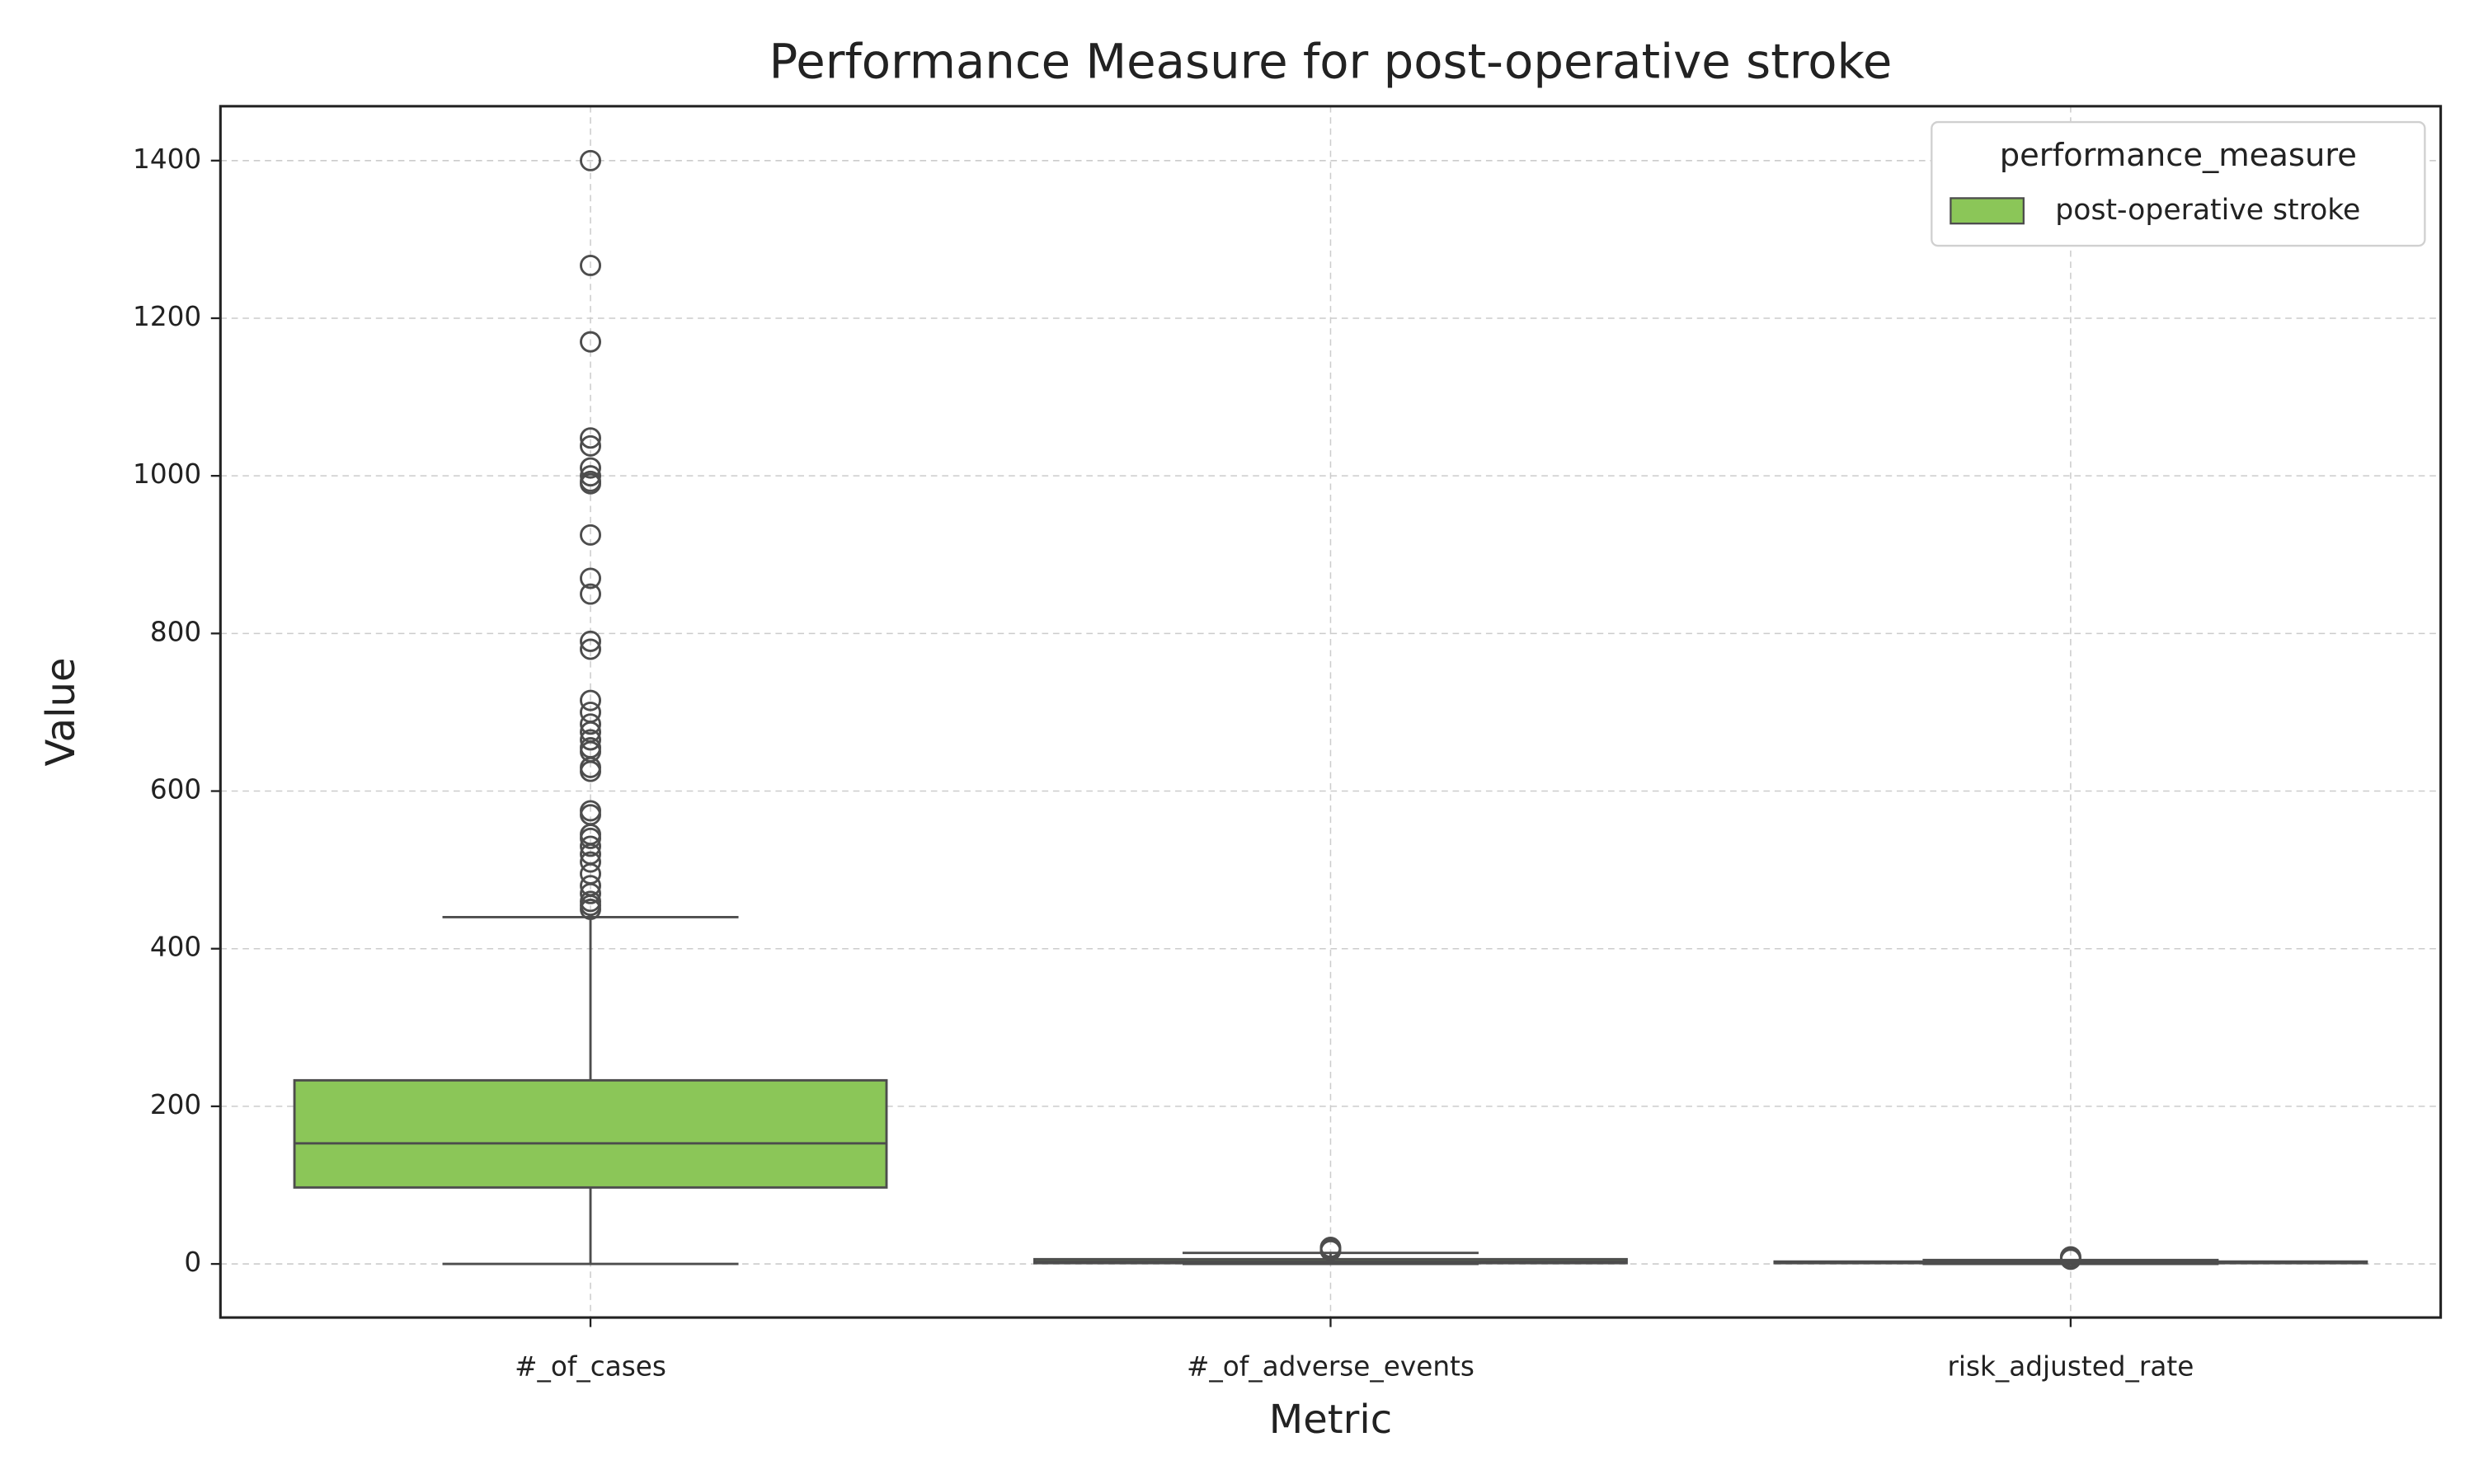 This screenshot has width=2474, height=1484. Describe the element at coordinates (2178, 155) in the screenshot. I see `legend-title: performance_measure` at that location.